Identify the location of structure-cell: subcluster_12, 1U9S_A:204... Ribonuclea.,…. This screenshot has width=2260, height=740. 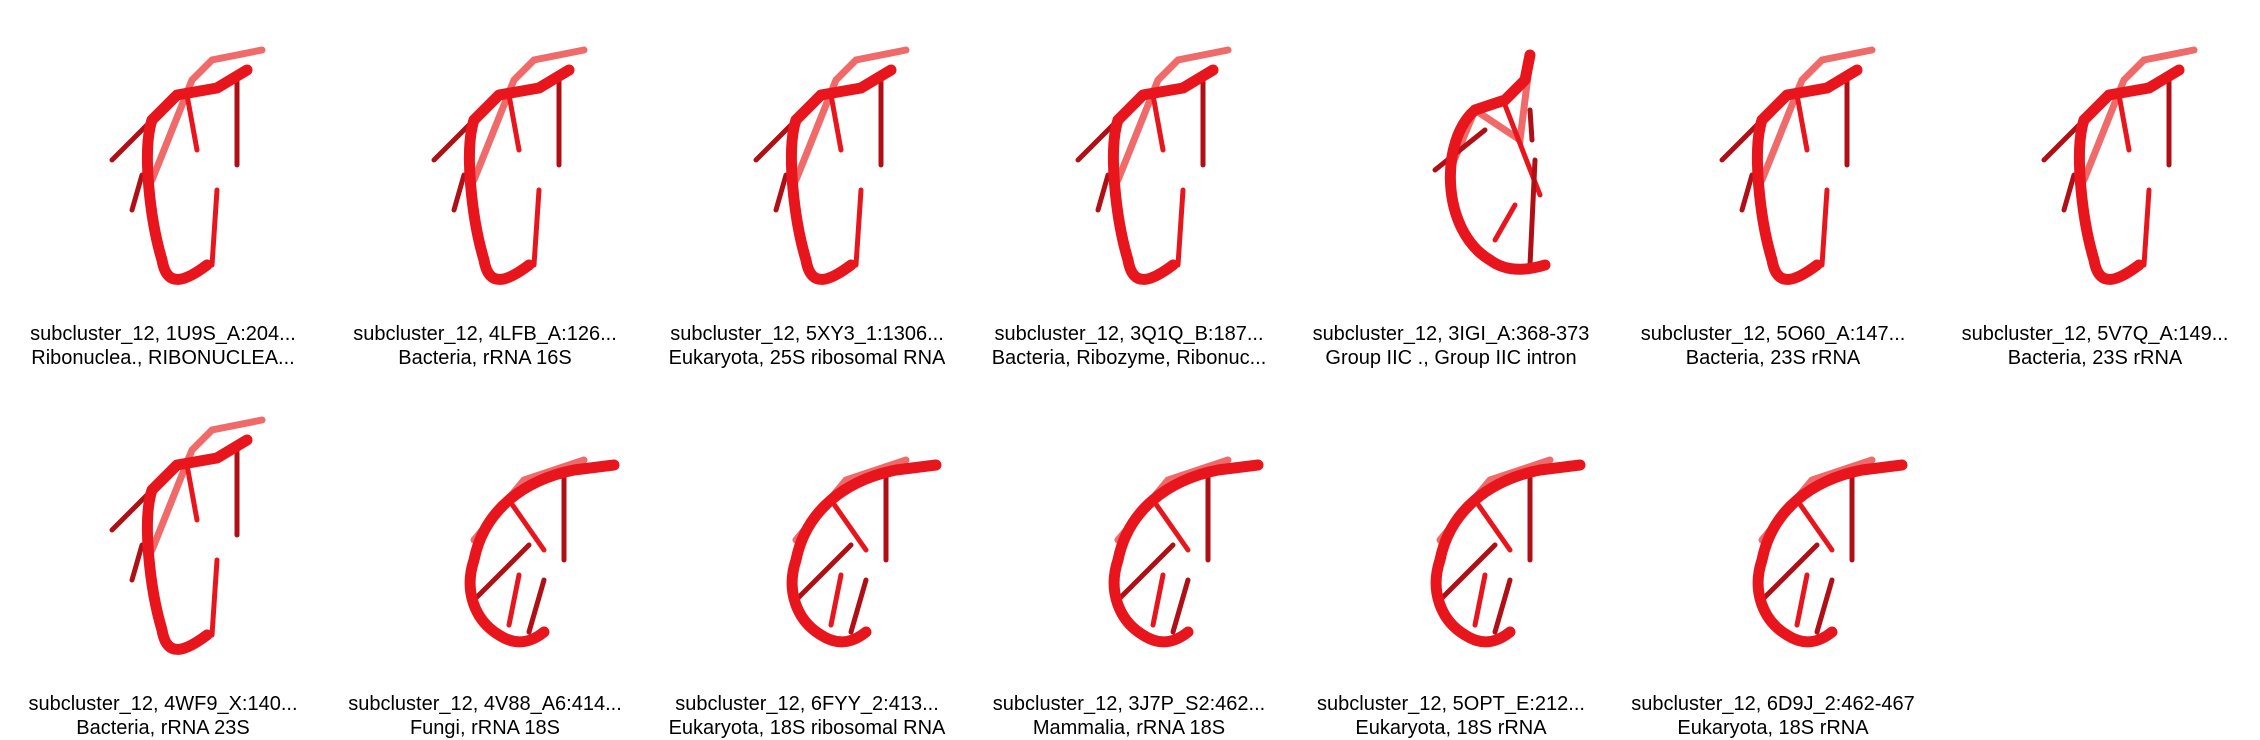
(163, 185).